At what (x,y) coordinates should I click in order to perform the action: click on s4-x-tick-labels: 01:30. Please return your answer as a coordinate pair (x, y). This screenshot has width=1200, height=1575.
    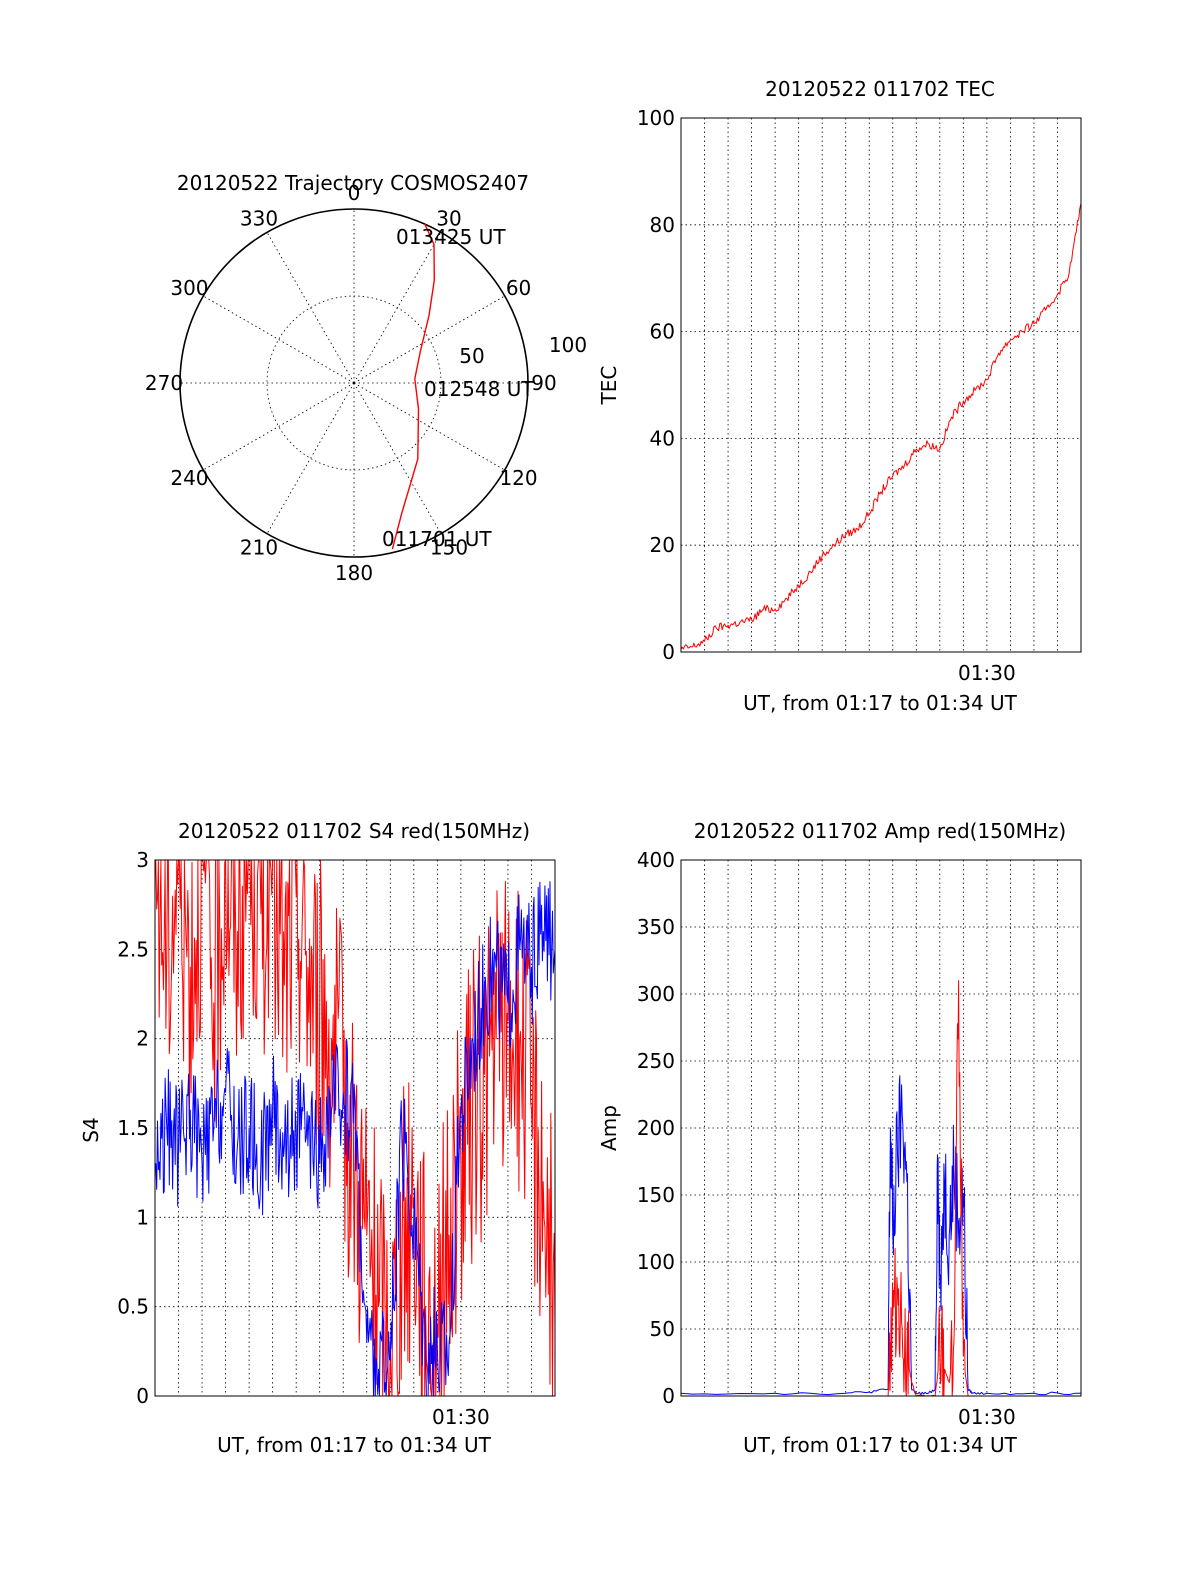
    Looking at the image, I should click on (461, 1417).